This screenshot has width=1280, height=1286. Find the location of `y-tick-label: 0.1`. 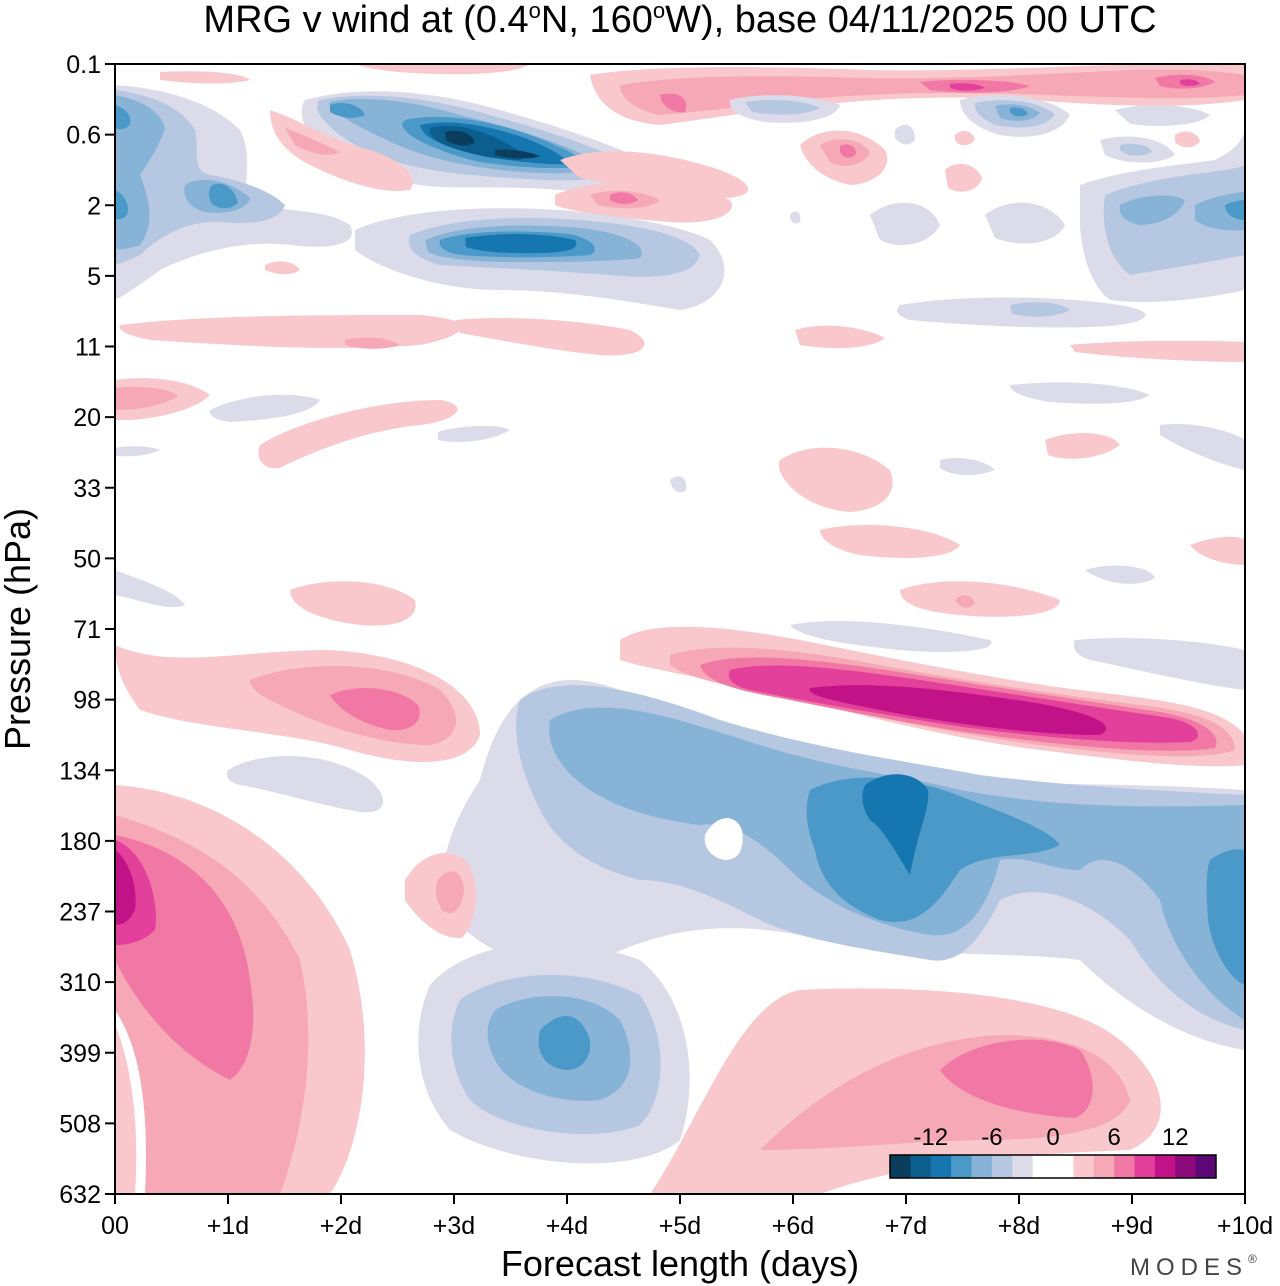

y-tick-label: 0.1 is located at coordinates (83, 65).